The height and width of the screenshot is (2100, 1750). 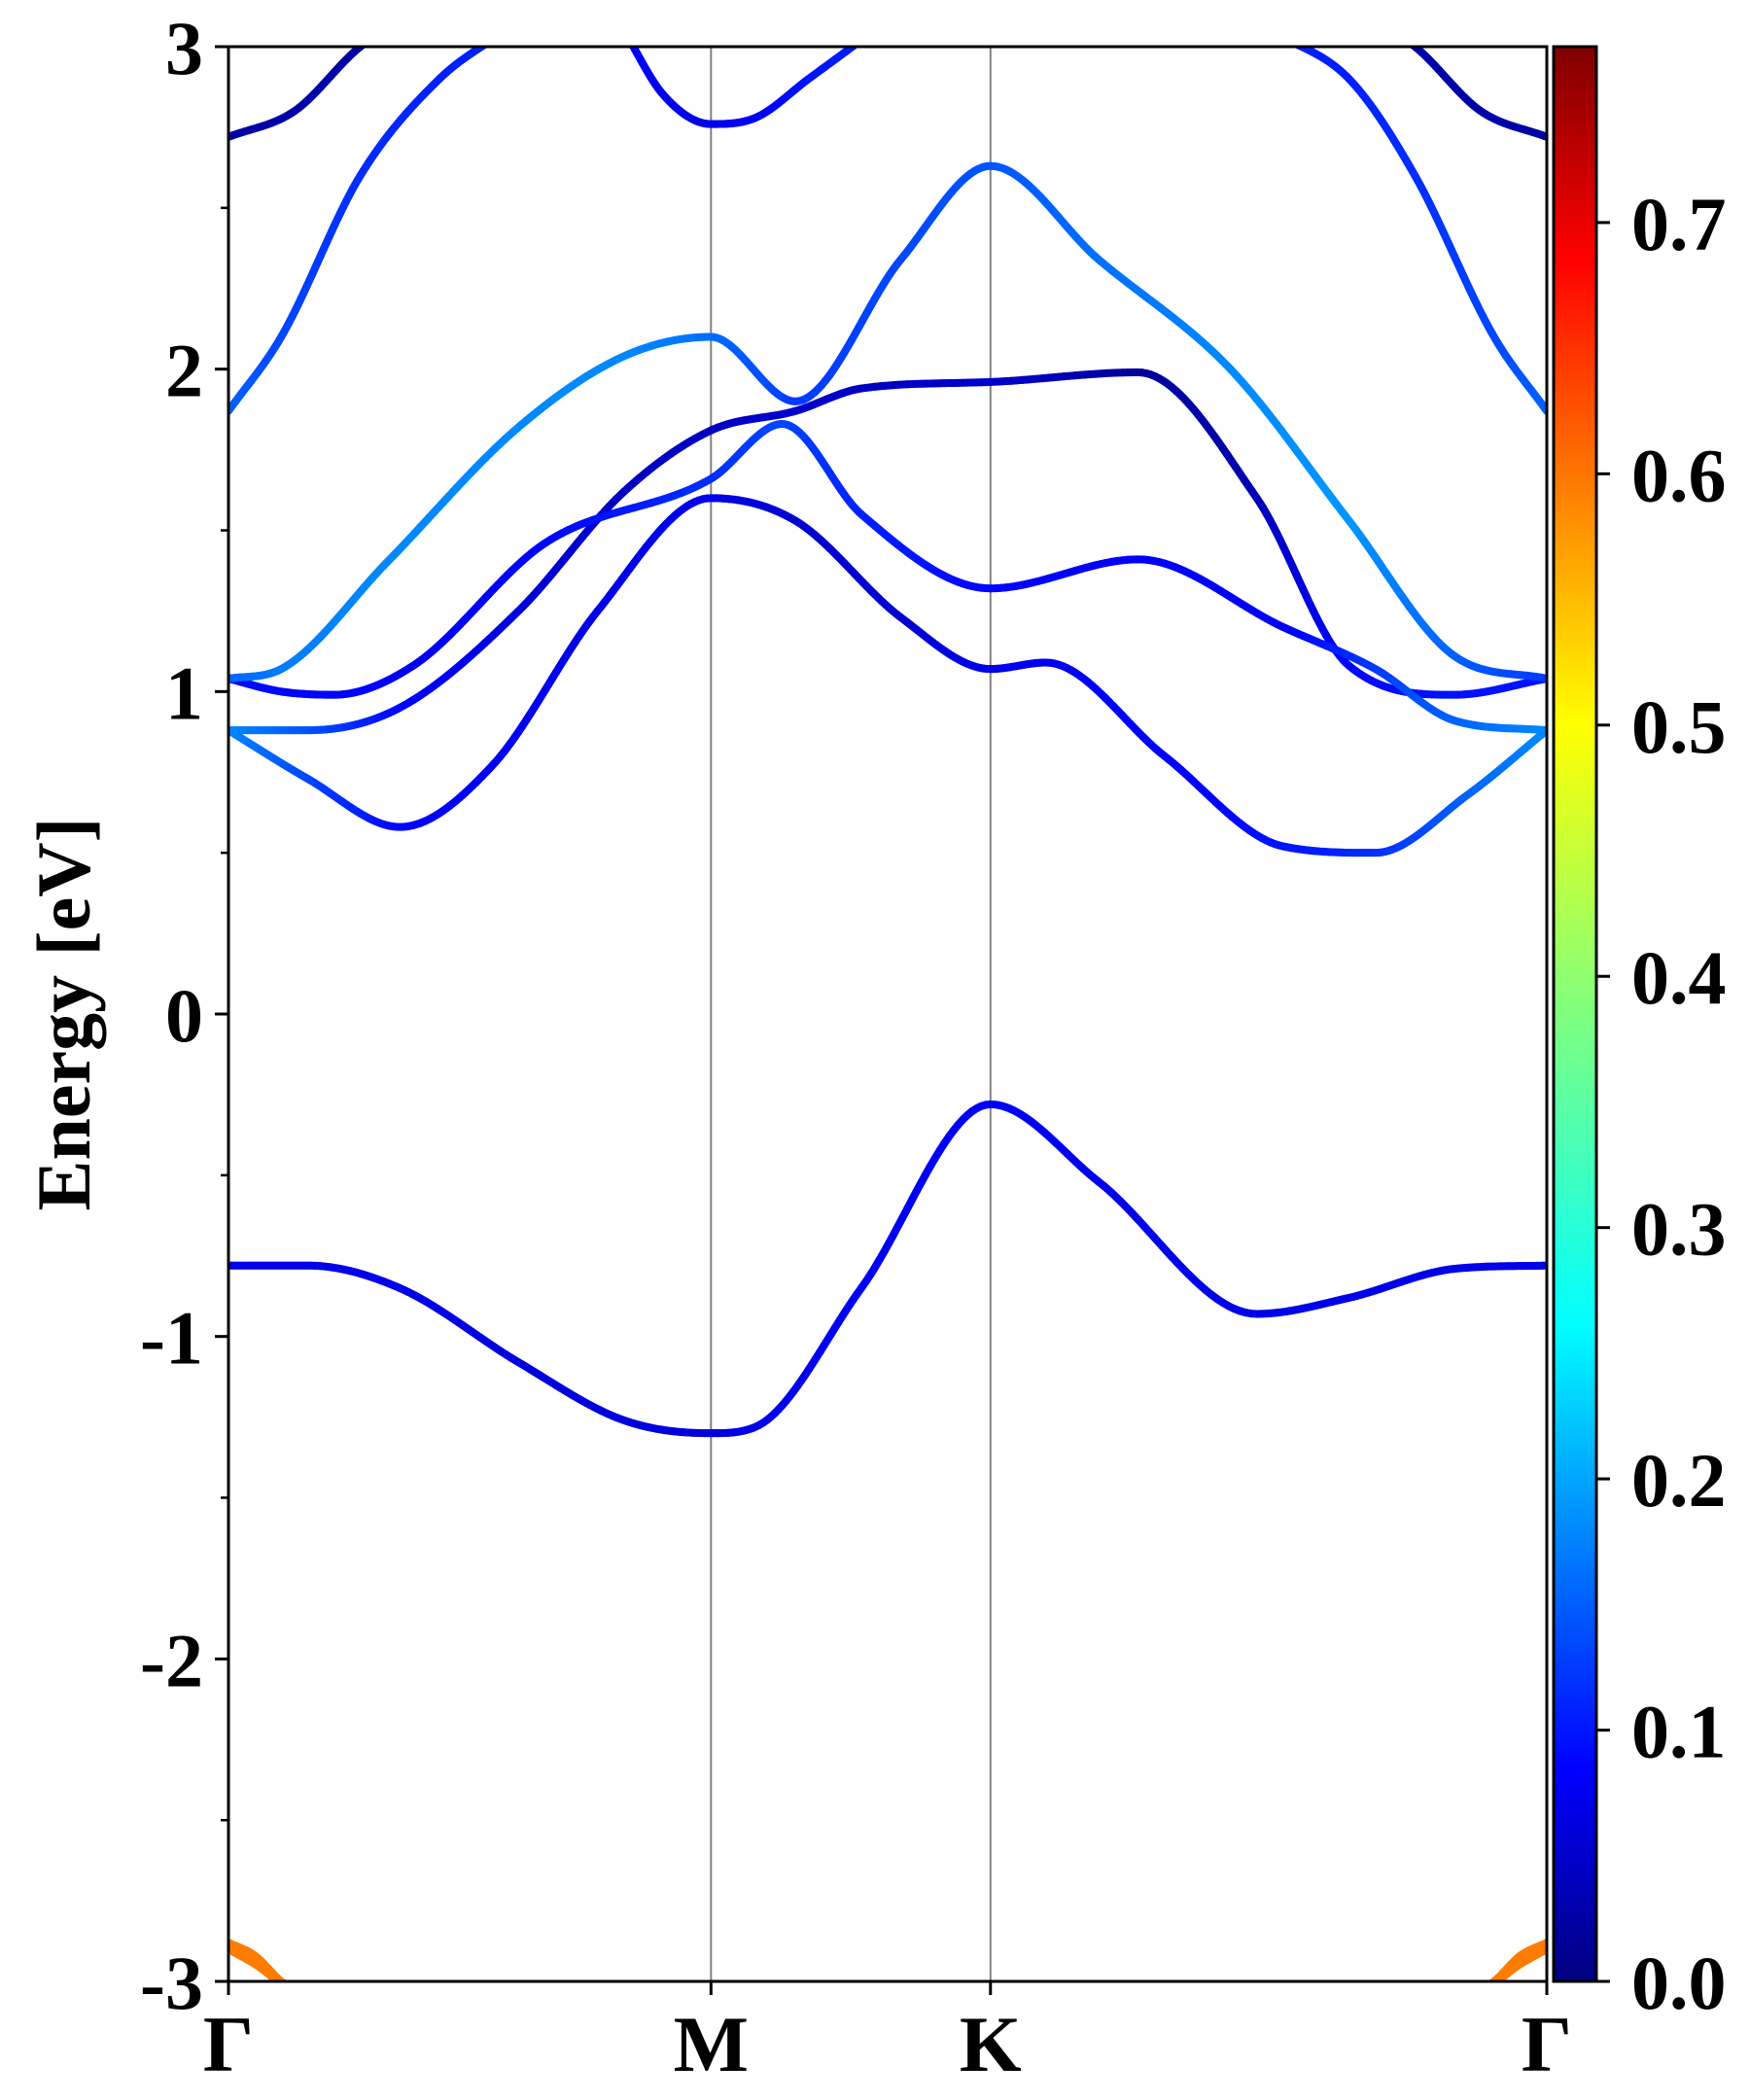 I want to click on colorbar-tick-label: 0.4, so click(x=1679, y=977).